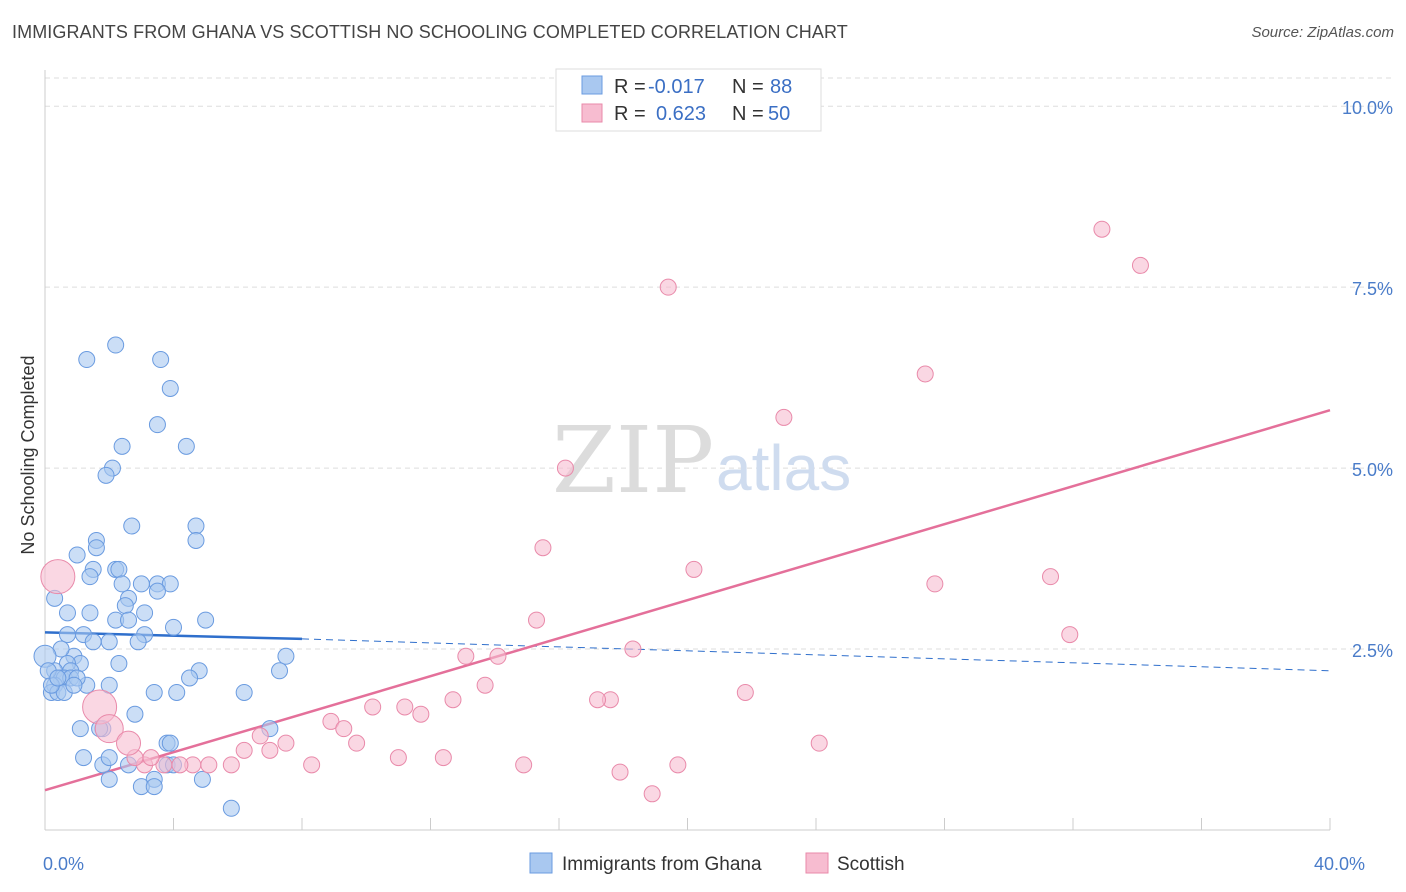 The width and height of the screenshot is (1406, 892). I want to click on bottom-legend-label-scottish: Scottish, so click(871, 864).